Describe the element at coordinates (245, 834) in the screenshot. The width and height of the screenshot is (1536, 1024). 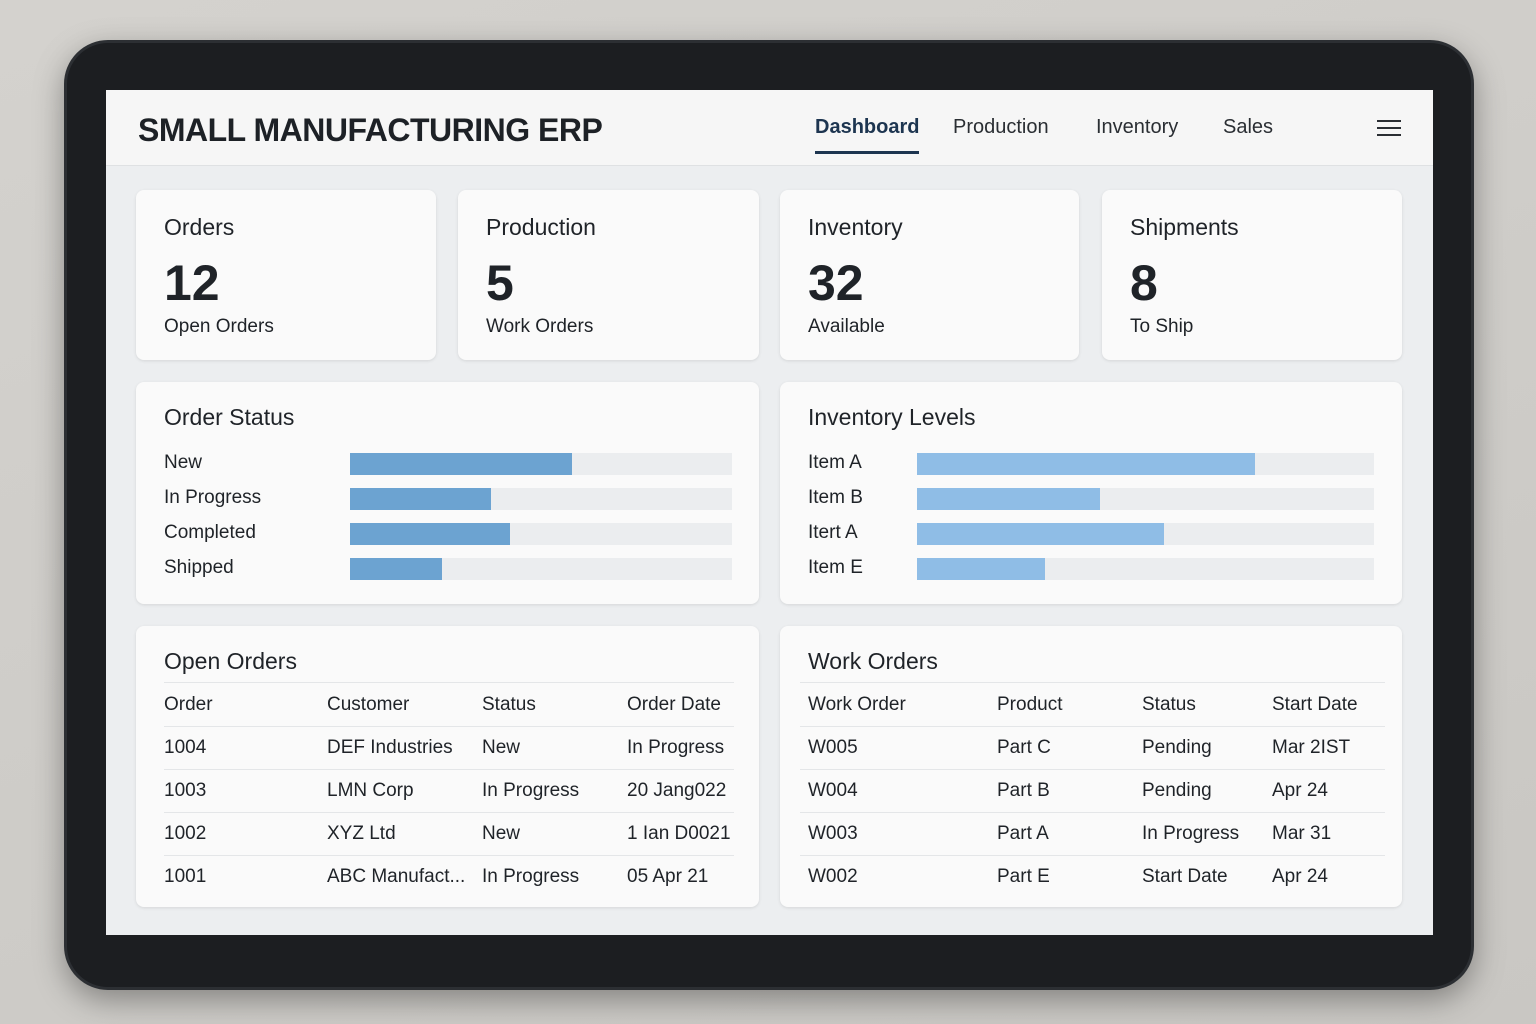
I see `table-cell: 1002` at that location.